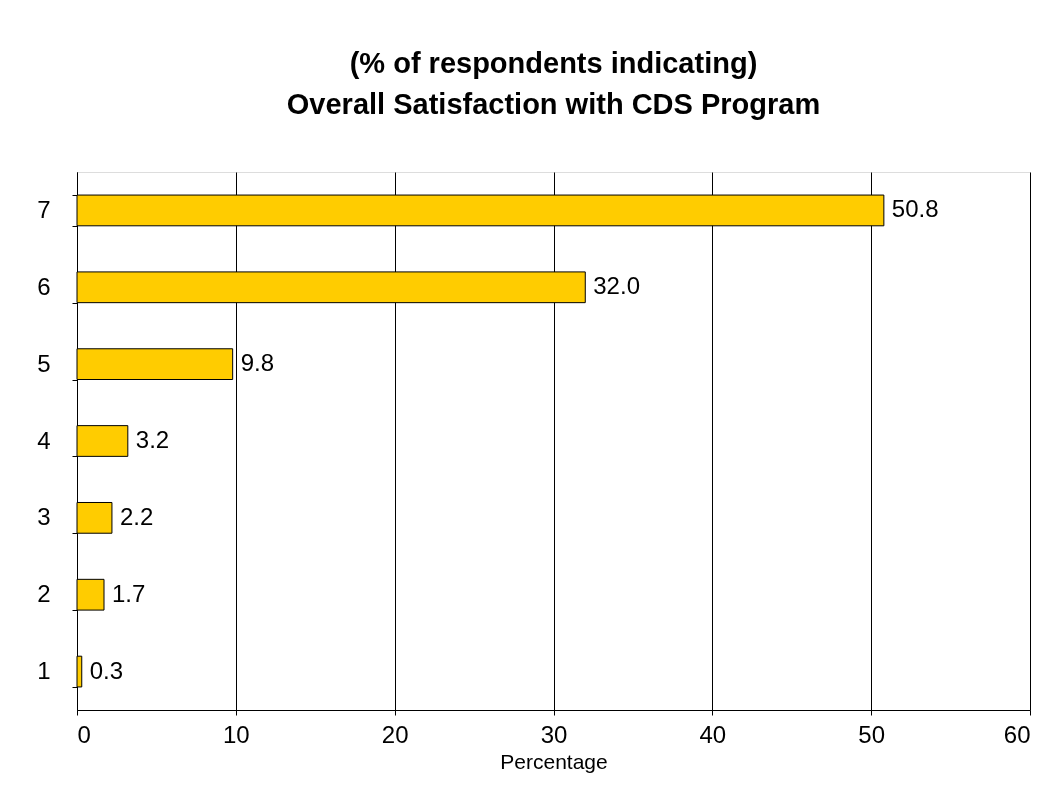  What do you see at coordinates (136, 516) in the screenshot?
I see `data-label: 2.2` at bounding box center [136, 516].